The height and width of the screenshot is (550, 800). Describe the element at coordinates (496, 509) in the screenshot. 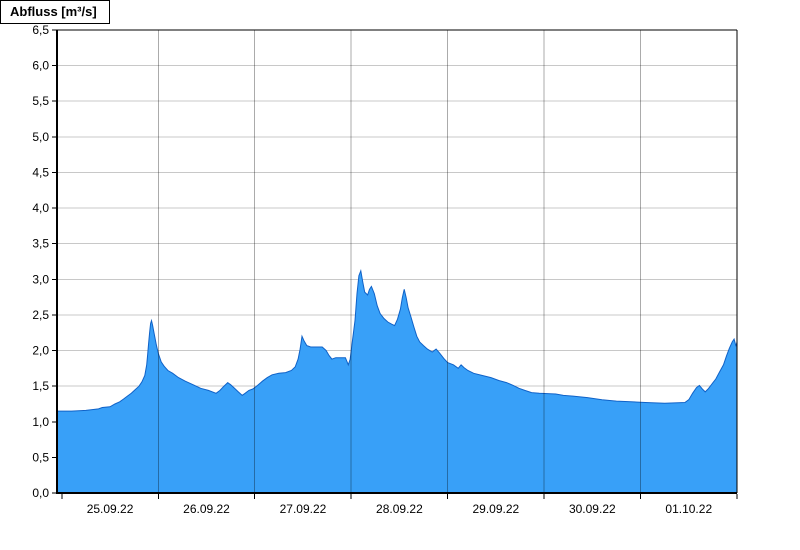

I see `x-tick-label: 29.09.22` at that location.